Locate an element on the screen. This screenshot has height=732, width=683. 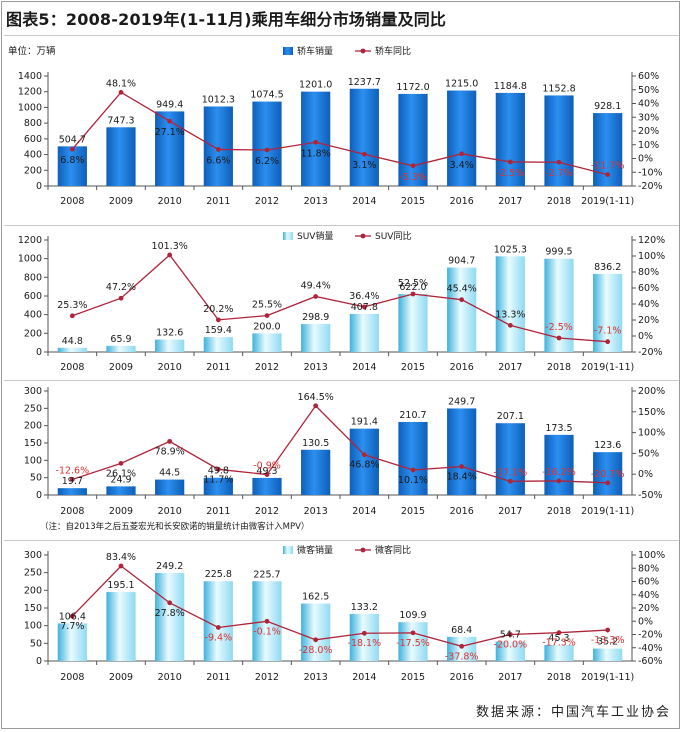
left-tick-label: 800 is located at coordinates (33, 123).